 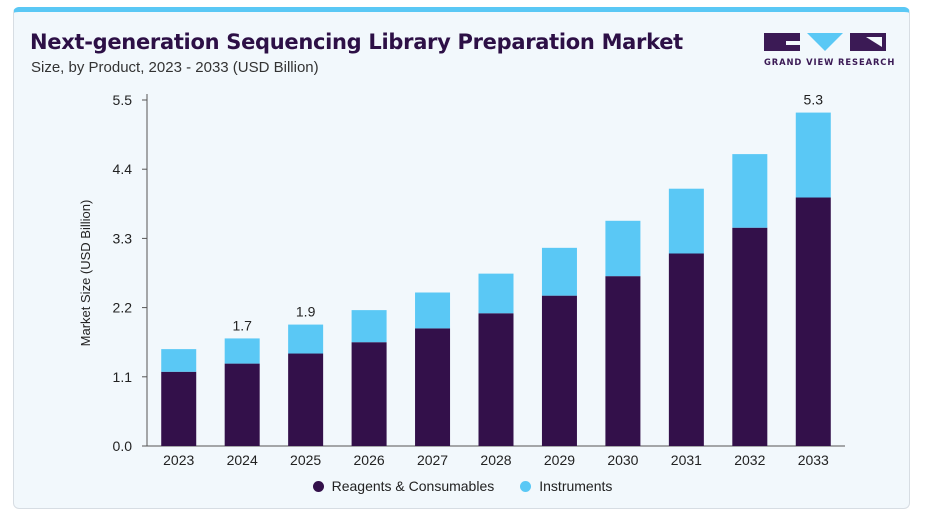 I want to click on bar-instruments-2030, so click(x=623, y=248).